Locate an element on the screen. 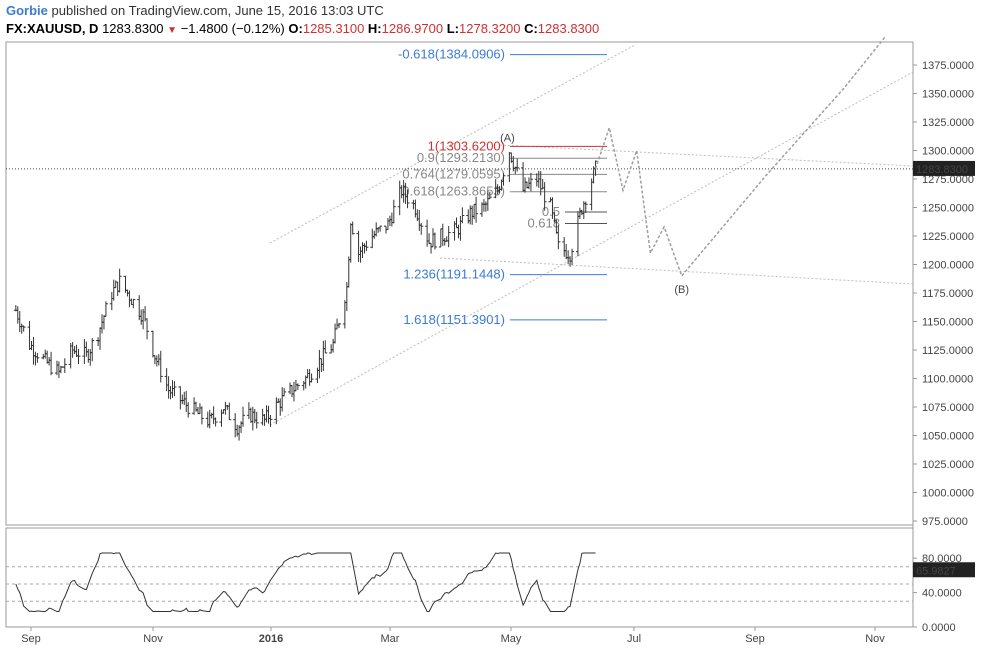 The image size is (983, 654). open-label: O: is located at coordinates (295, 28).